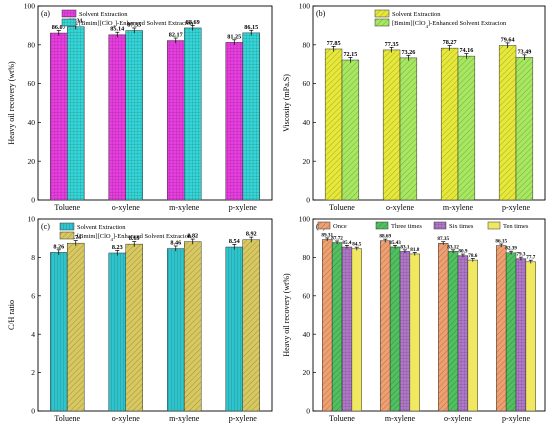 Image resolution: width=550 pixels, height=427 pixels. I want to click on data-label: 87.72, so click(337, 238).